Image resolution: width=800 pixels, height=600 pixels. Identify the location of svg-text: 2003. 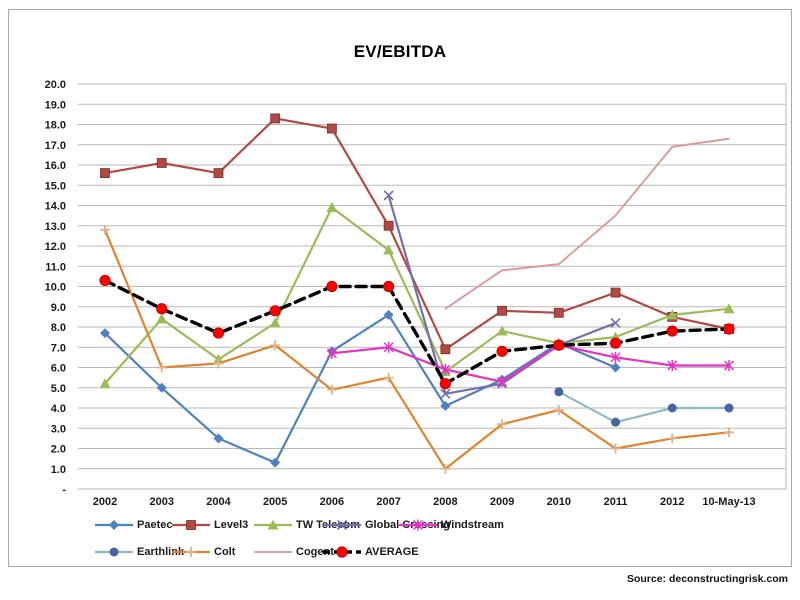
(161, 502).